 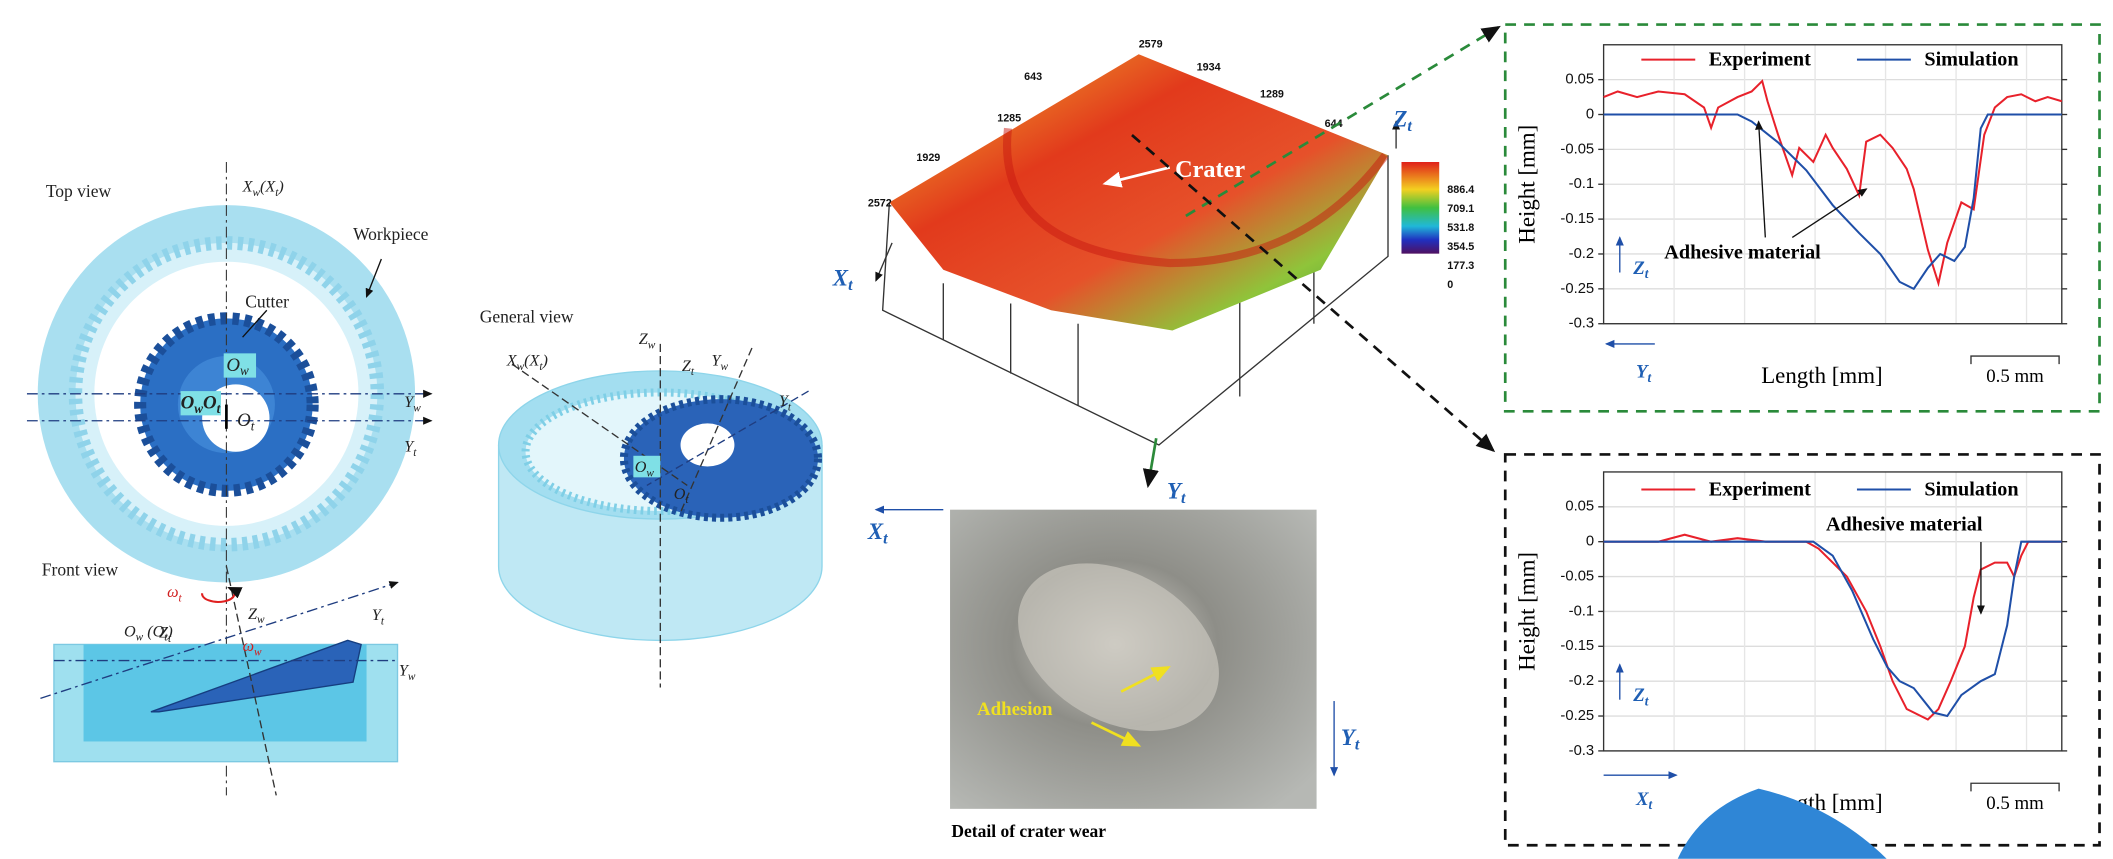 I want to click on annotation: Adhesive material, so click(x=1742, y=252).